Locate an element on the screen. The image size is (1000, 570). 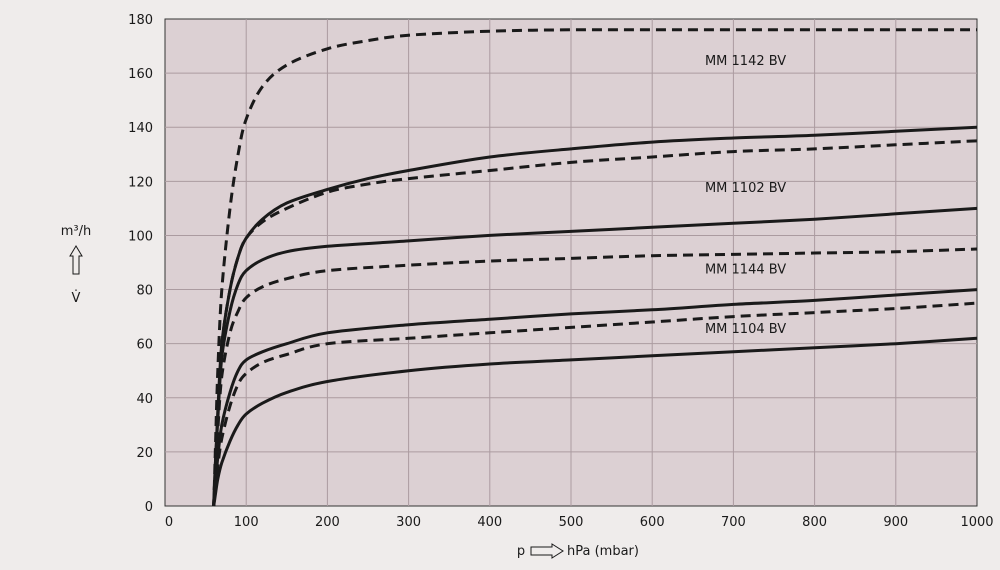
series-labels: MM 1142 BV MM 1102 BV MM 1144 BV MM 1104 BV is located at coordinates (745, 195).